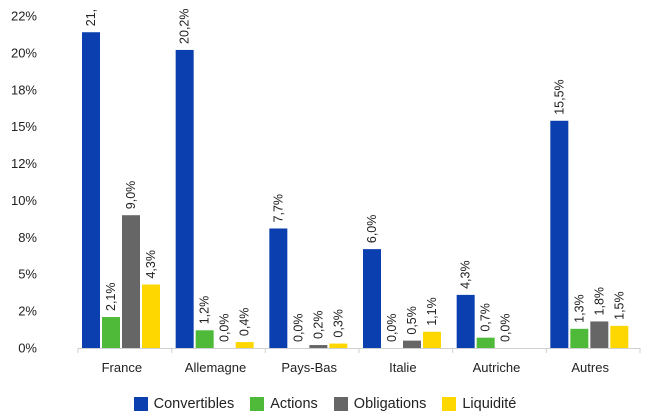 The image size is (650, 419). I want to click on legend: Convertibles Actions Obligations Liquidité, so click(325, 404).